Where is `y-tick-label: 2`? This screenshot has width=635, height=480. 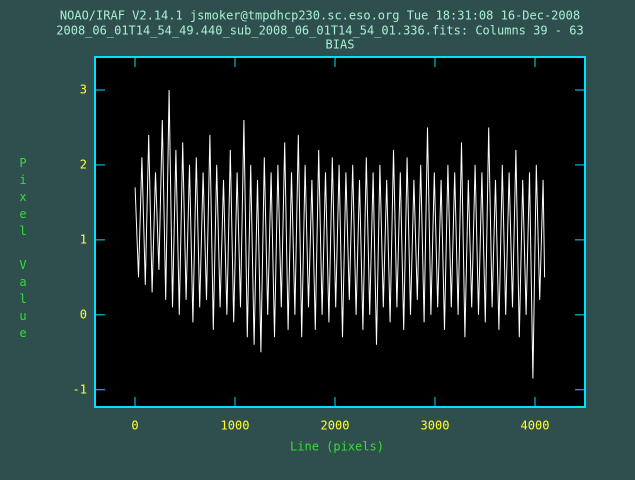
y-tick-label: 2 is located at coordinates (83, 164).